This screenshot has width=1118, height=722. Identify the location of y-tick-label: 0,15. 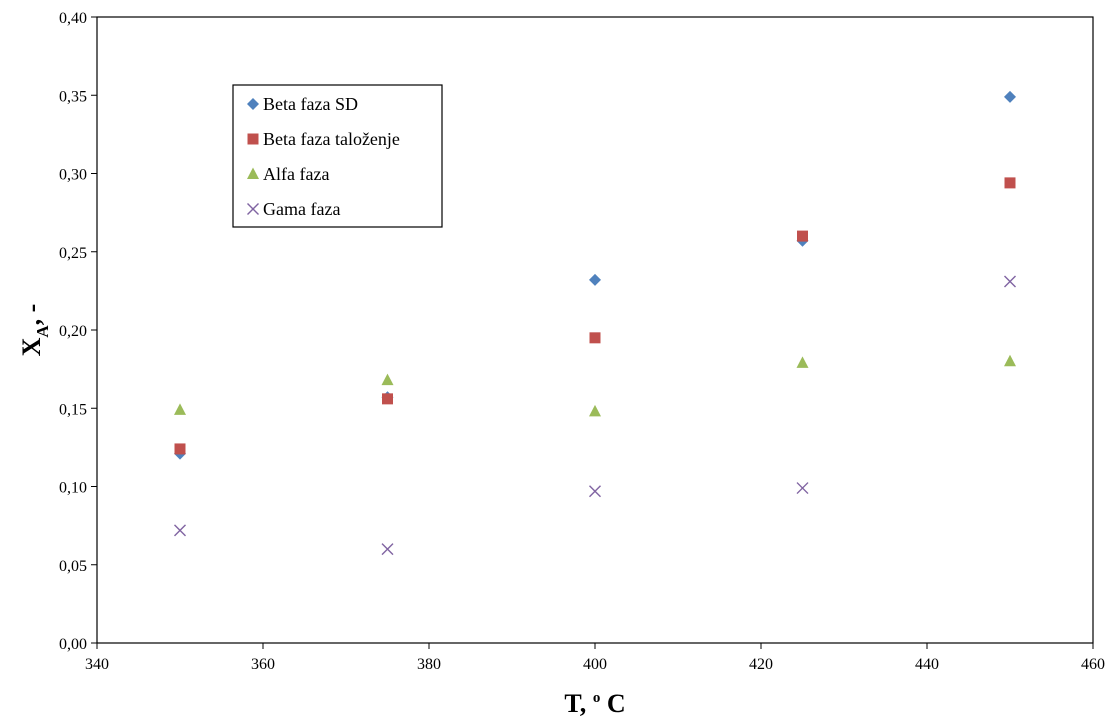
(73, 409).